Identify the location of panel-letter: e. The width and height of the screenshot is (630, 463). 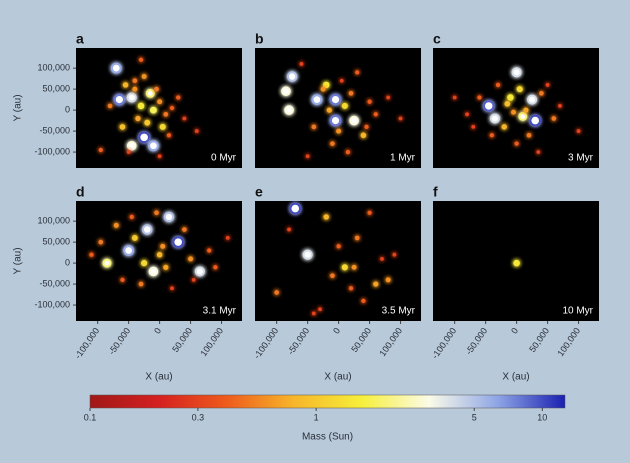
(259, 192).